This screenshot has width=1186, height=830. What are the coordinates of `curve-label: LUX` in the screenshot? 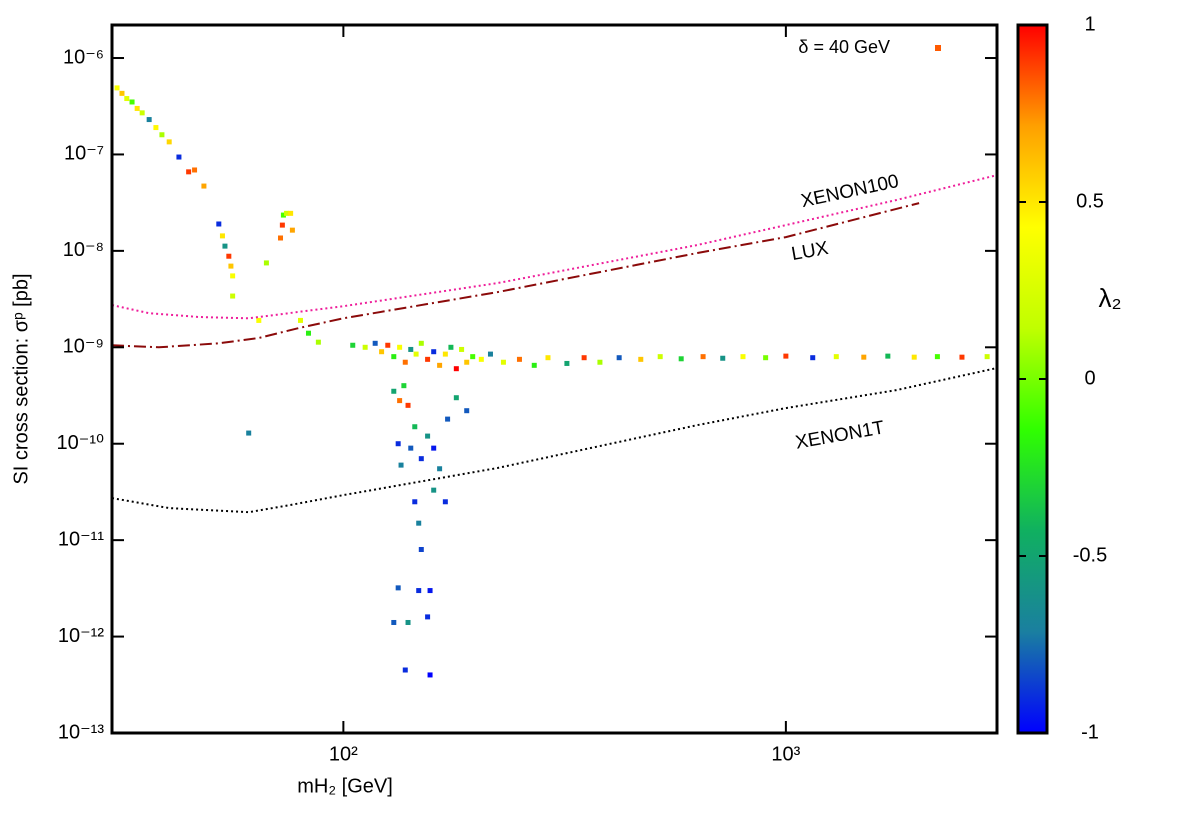 It's located at (810, 251).